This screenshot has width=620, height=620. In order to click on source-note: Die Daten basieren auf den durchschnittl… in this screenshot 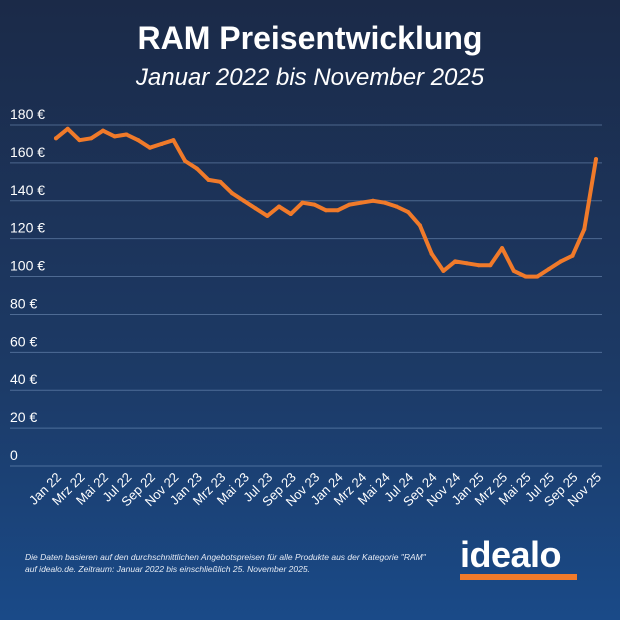, I will do `click(245, 563)`.